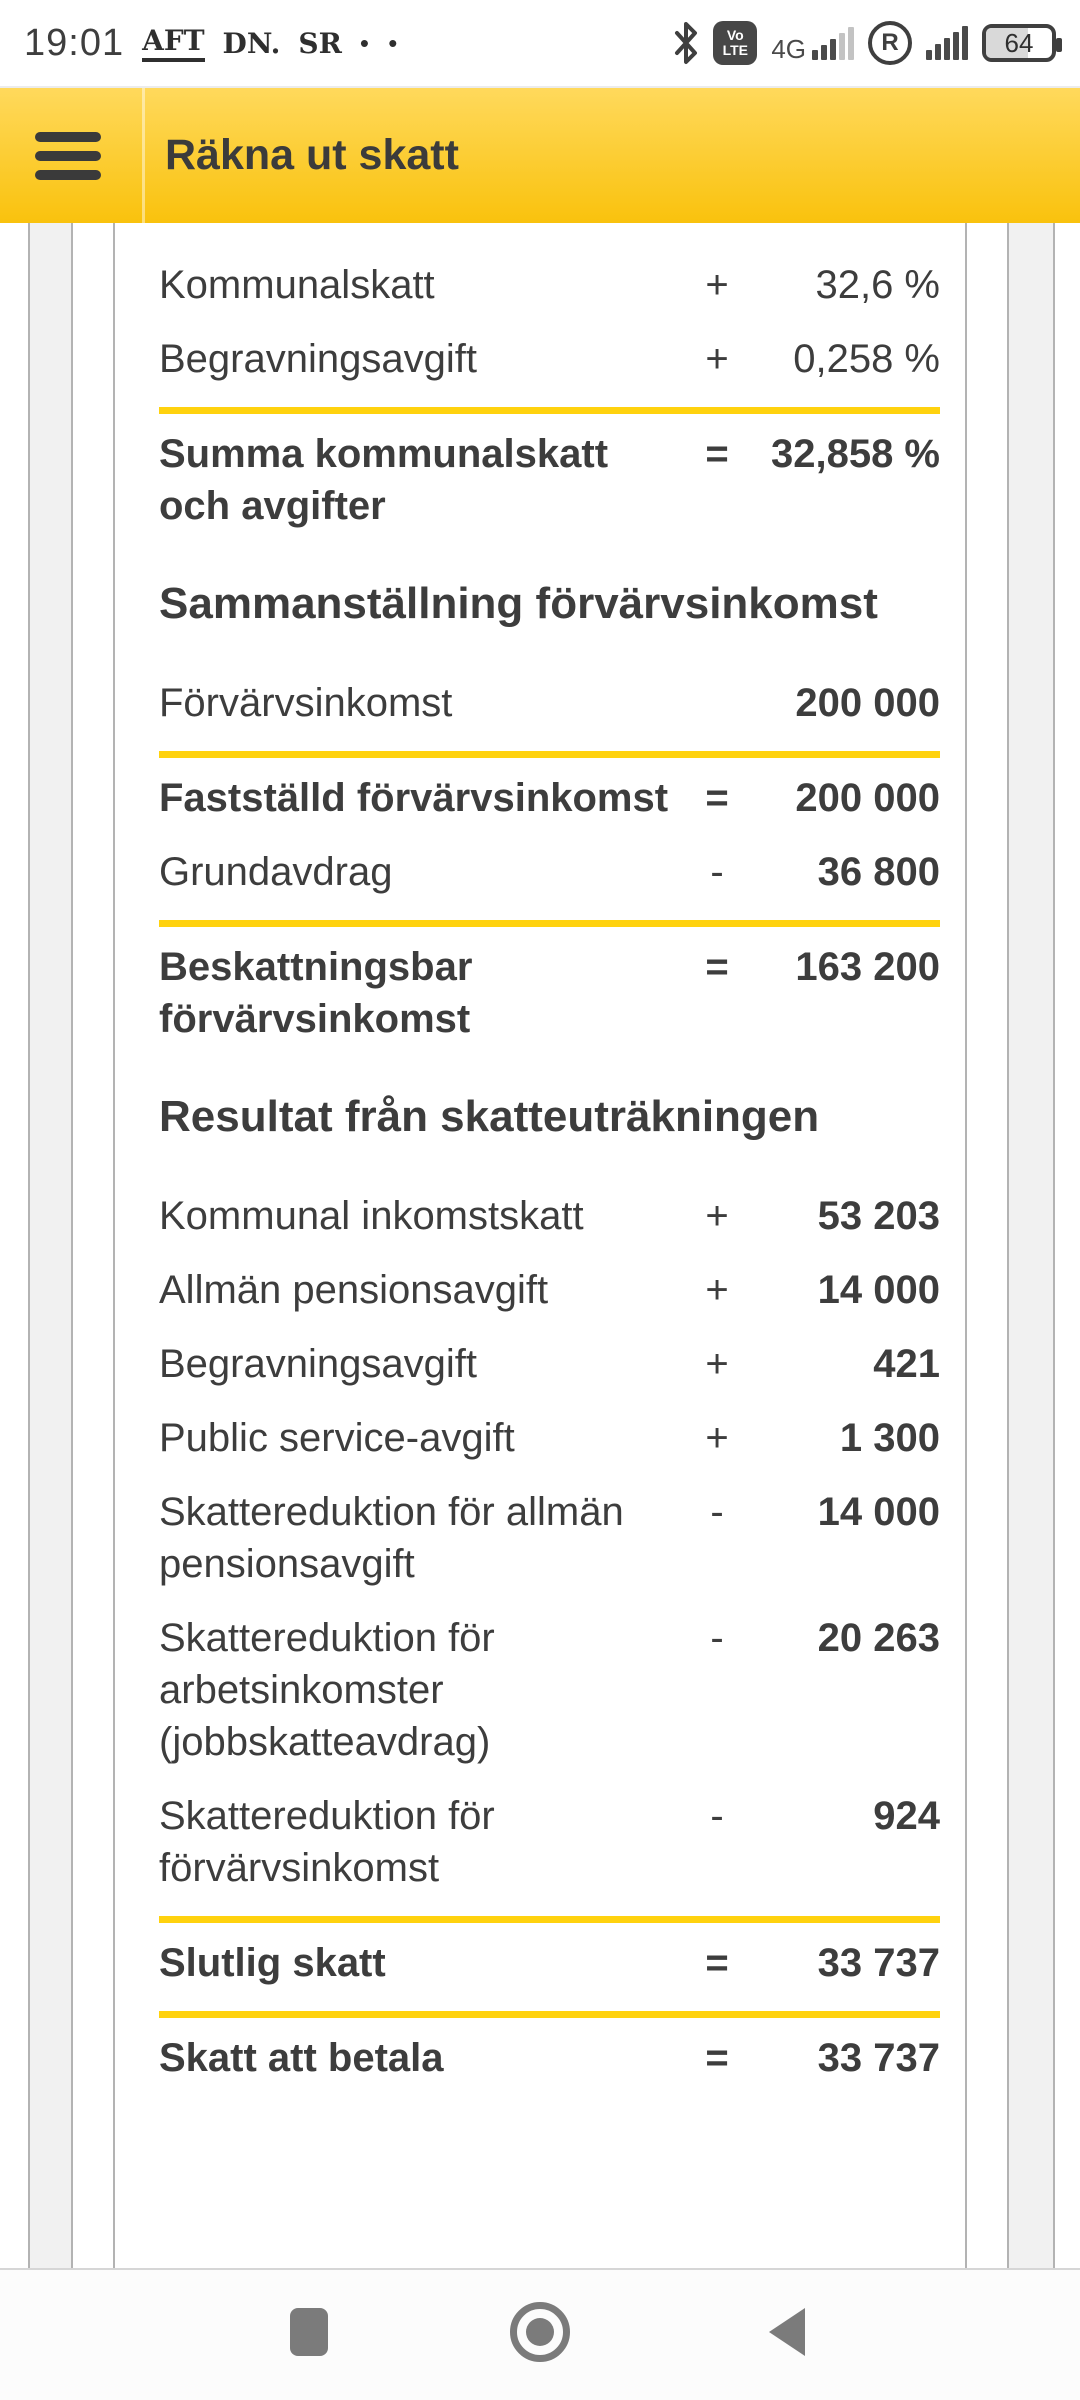  What do you see at coordinates (381, 42) in the screenshot?
I see `more-notifications-dots: • •` at bounding box center [381, 42].